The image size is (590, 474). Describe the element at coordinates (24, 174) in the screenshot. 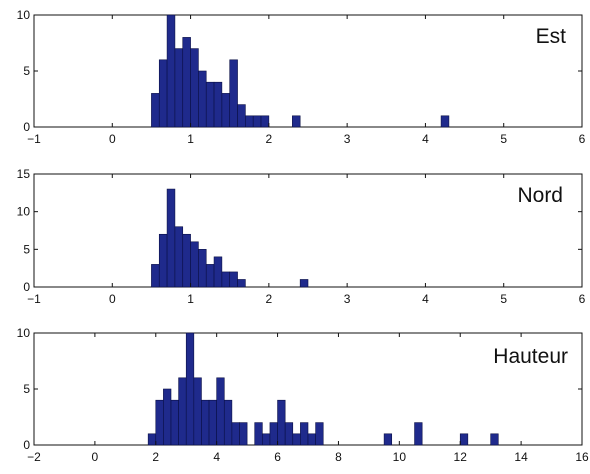

I see `y-tick-label: 15` at that location.